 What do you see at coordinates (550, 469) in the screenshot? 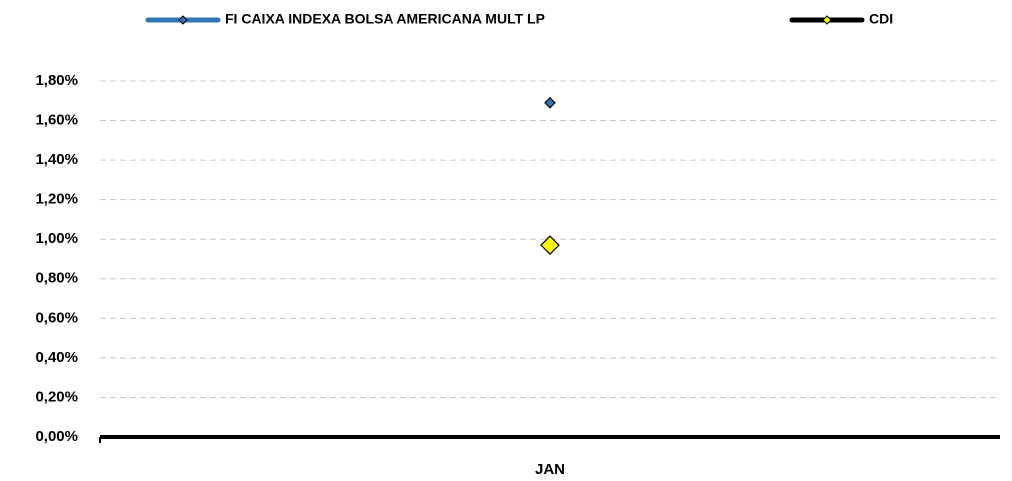
I see `x-tick-label: JAN` at bounding box center [550, 469].